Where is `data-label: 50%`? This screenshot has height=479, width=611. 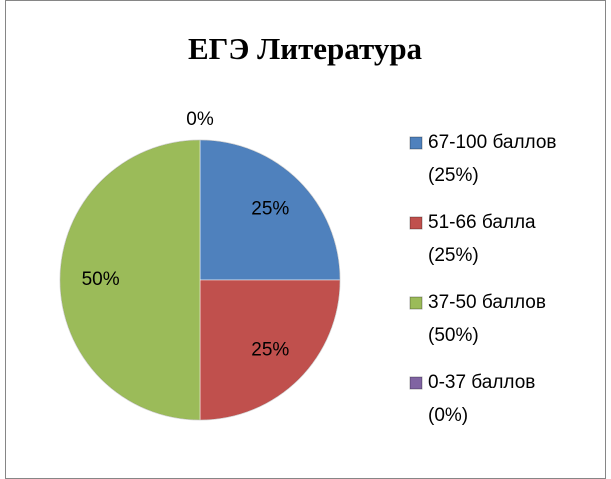 data-label: 50% is located at coordinates (101, 279).